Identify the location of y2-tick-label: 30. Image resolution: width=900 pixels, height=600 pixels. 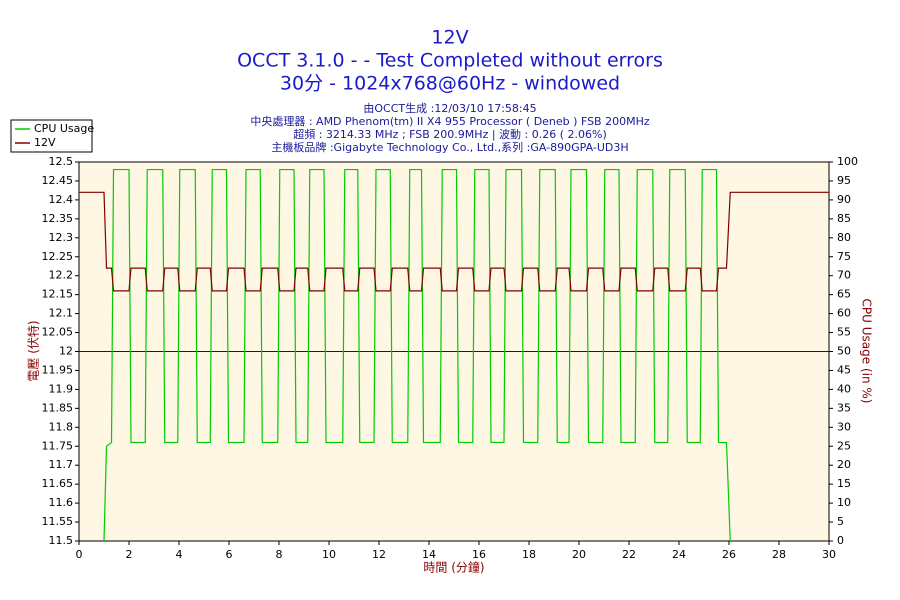
(844, 426).